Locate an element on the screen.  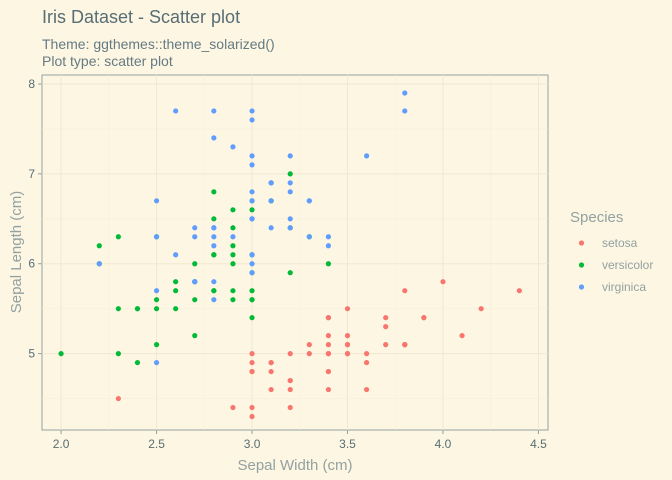
x-tick-label: 3.5 is located at coordinates (347, 444).